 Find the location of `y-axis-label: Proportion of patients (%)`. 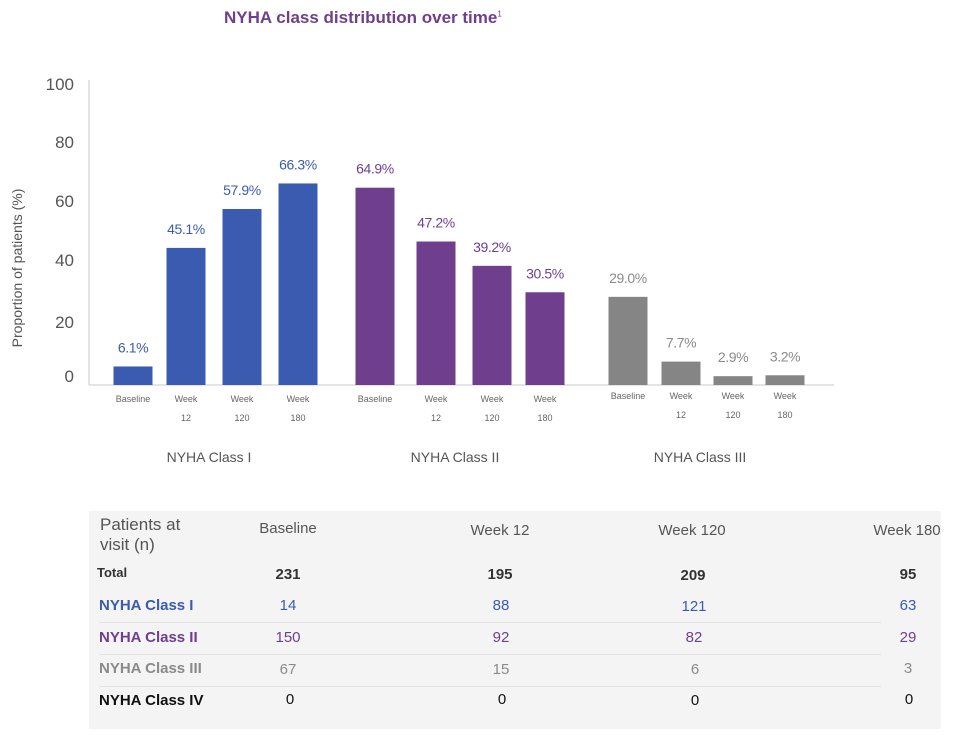

y-axis-label: Proportion of patients (%) is located at coordinates (17, 268).